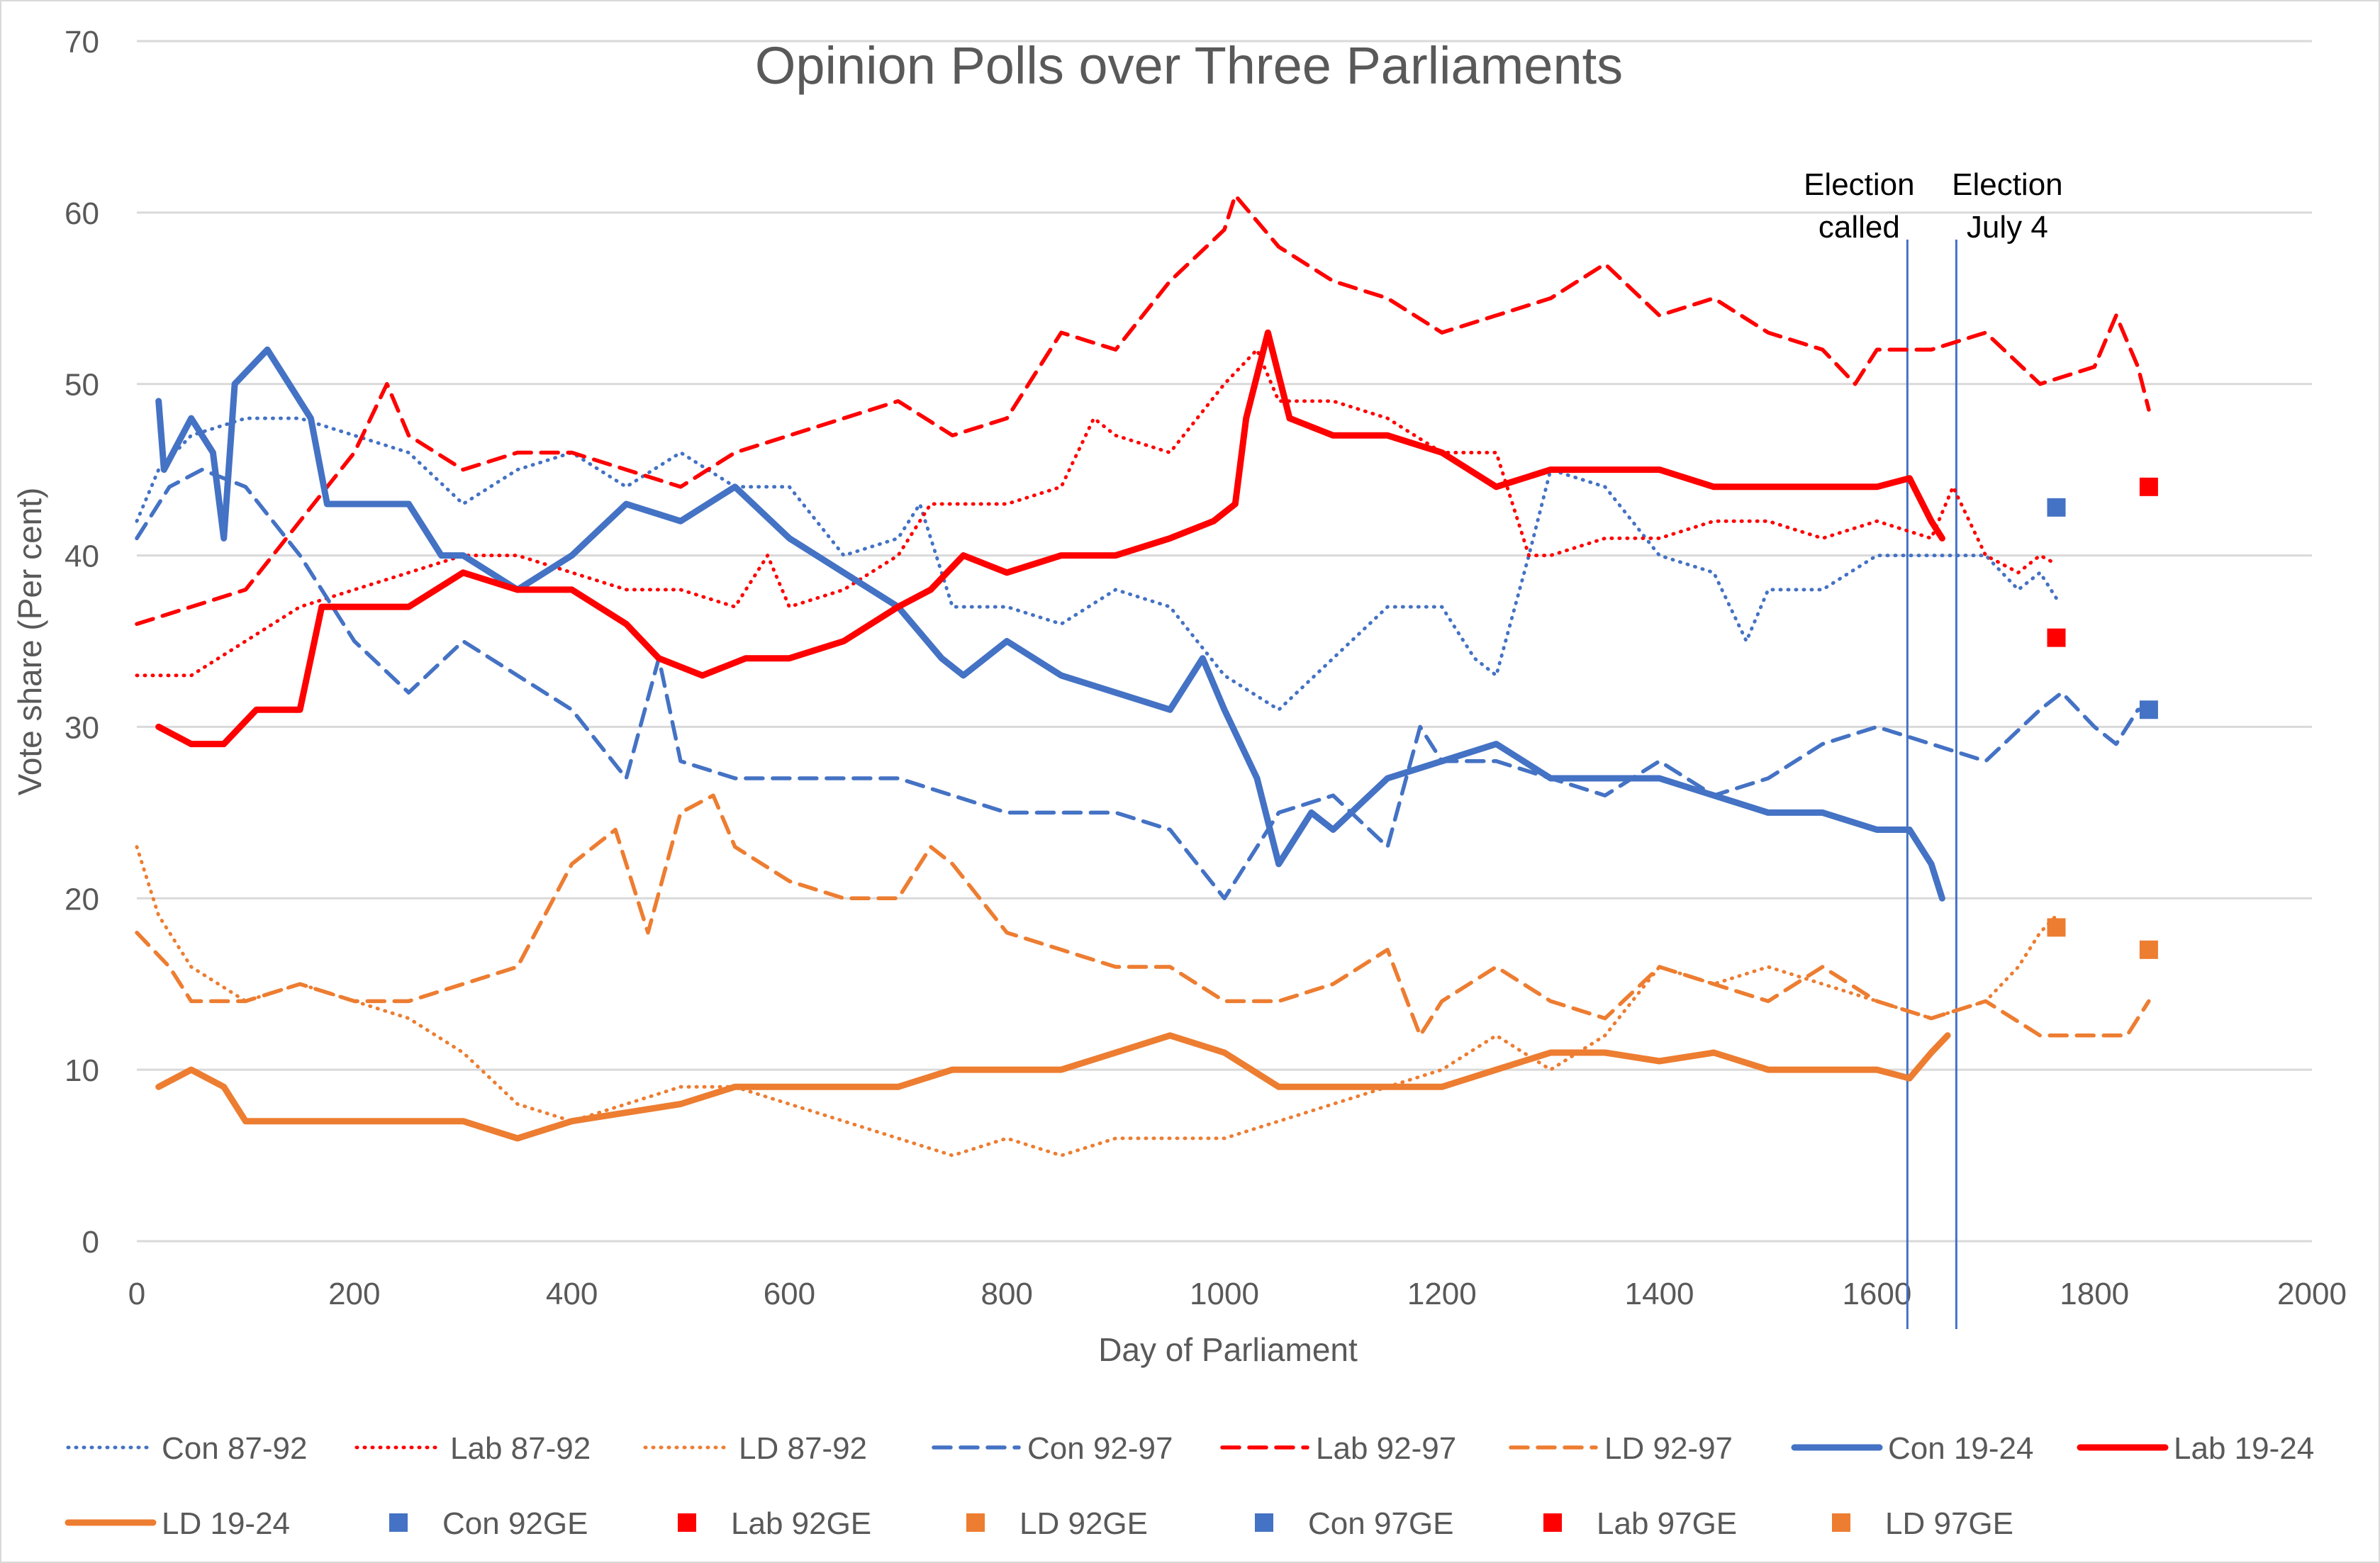 The height and width of the screenshot is (1563, 2380). What do you see at coordinates (82, 42) in the screenshot?
I see `y-tick-label: 70` at bounding box center [82, 42].